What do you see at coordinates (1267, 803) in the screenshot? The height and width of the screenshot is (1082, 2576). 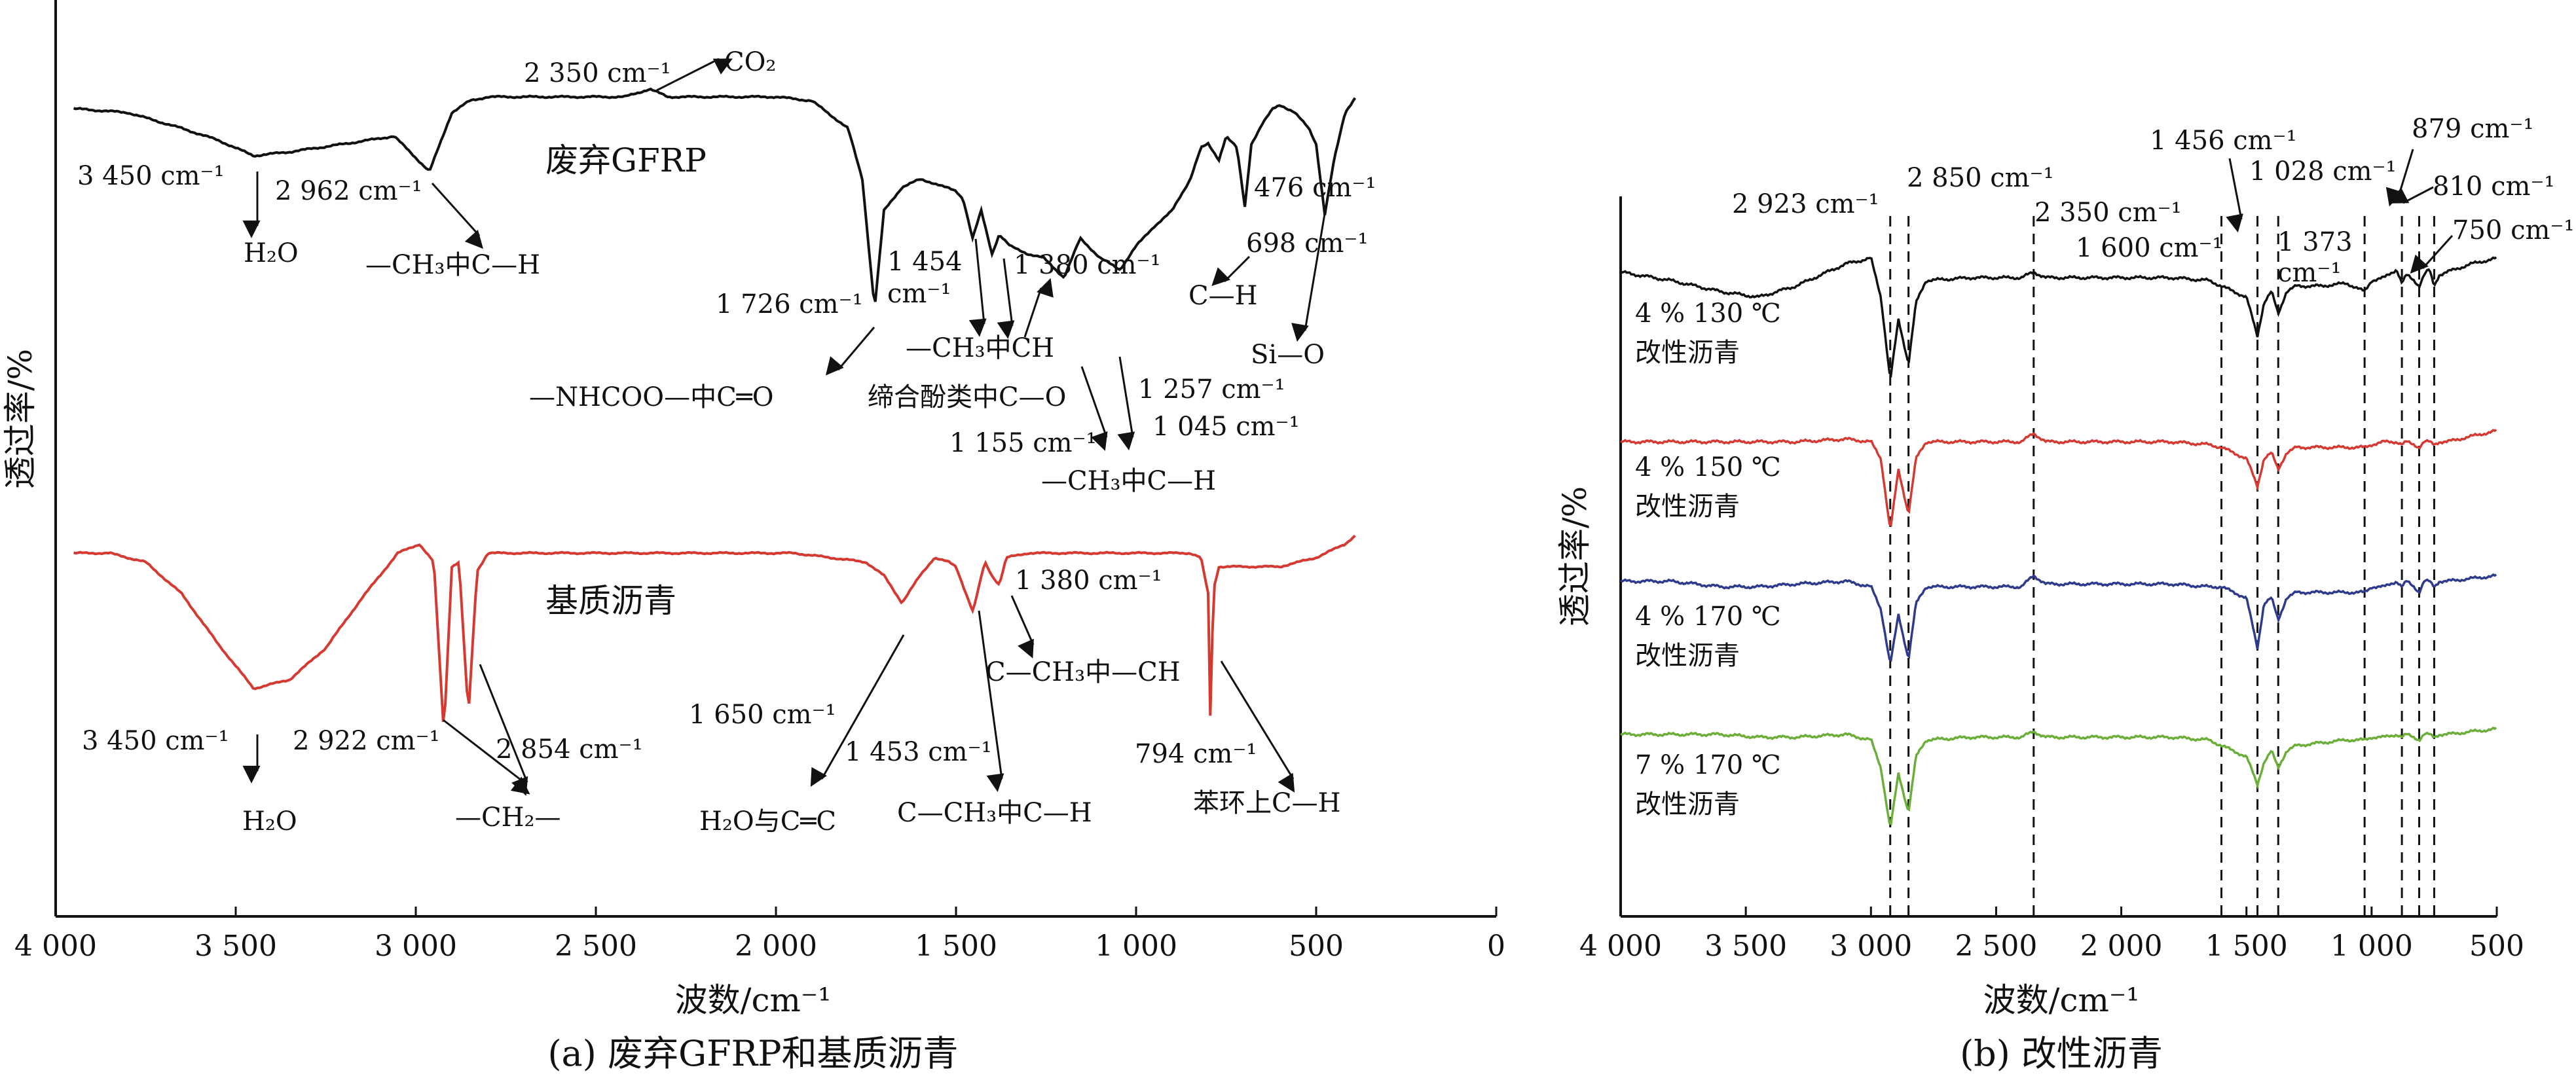 I see `annotation-asphalt-aromatic: 苯环上C—H` at bounding box center [1267, 803].